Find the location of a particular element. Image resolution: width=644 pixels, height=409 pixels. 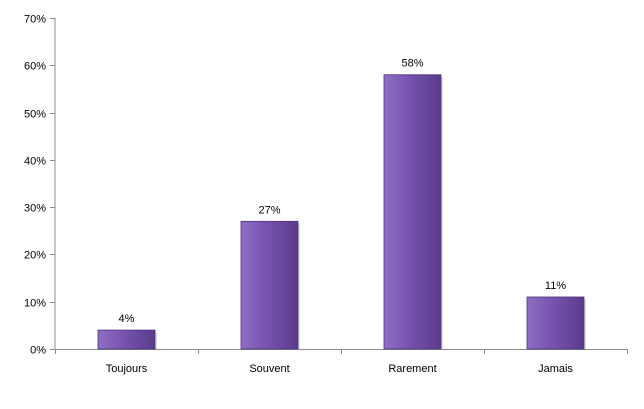

data-label: 27% is located at coordinates (269, 210).